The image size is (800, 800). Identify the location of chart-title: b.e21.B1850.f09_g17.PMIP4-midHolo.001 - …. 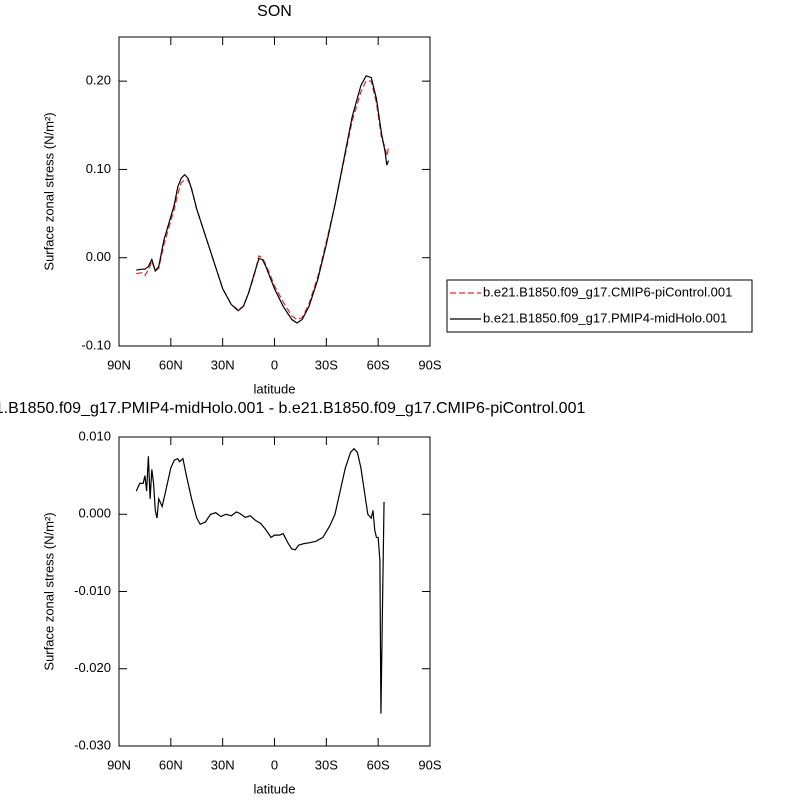
(292, 408).